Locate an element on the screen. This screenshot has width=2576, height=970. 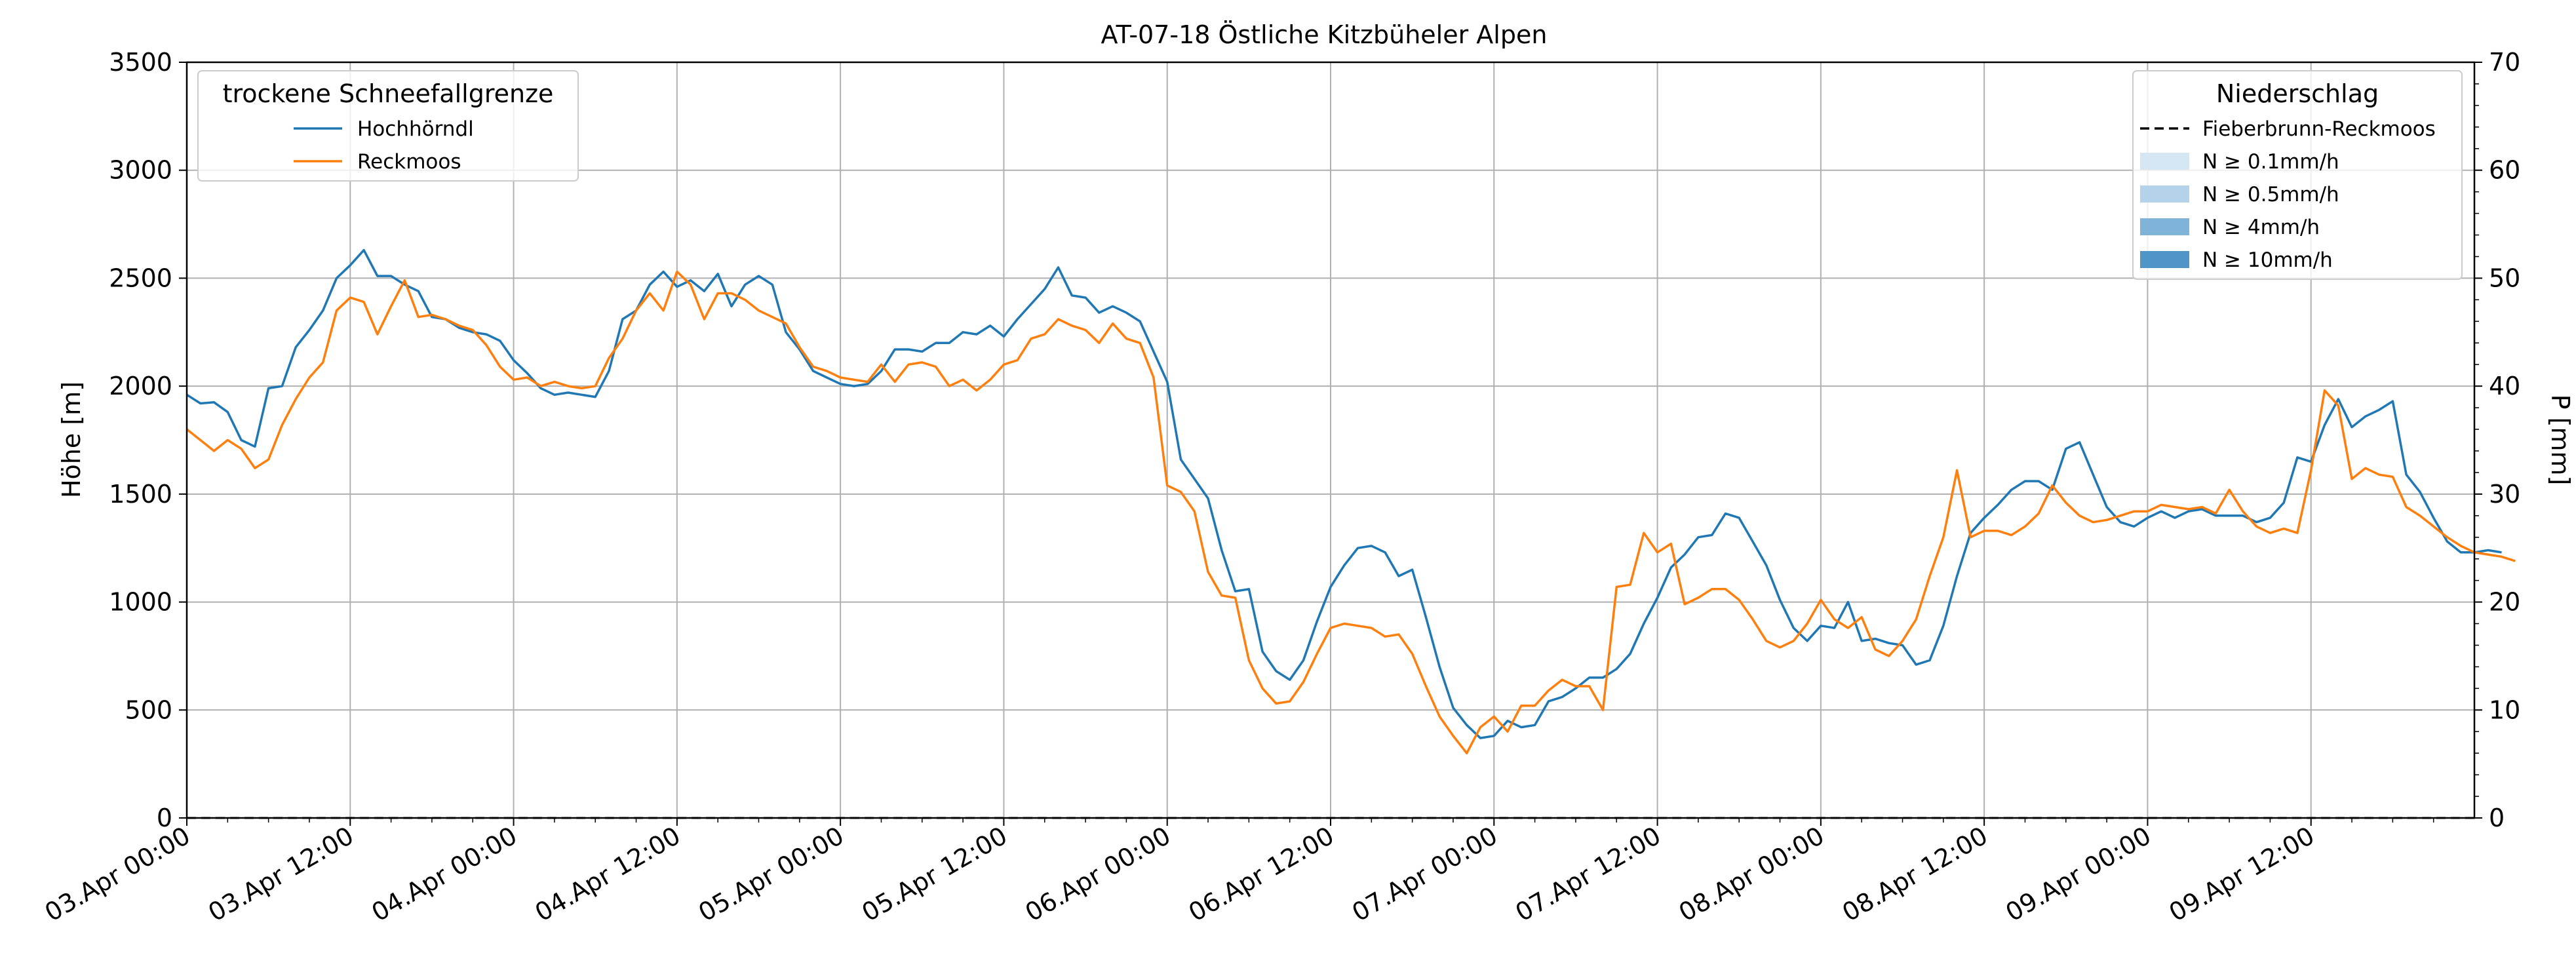
x-tick-label-3: 04.Apr 12:00 is located at coordinates (608, 874).